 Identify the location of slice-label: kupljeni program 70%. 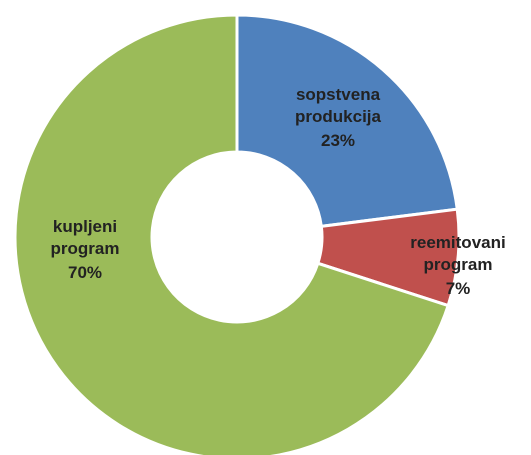
(85, 249).